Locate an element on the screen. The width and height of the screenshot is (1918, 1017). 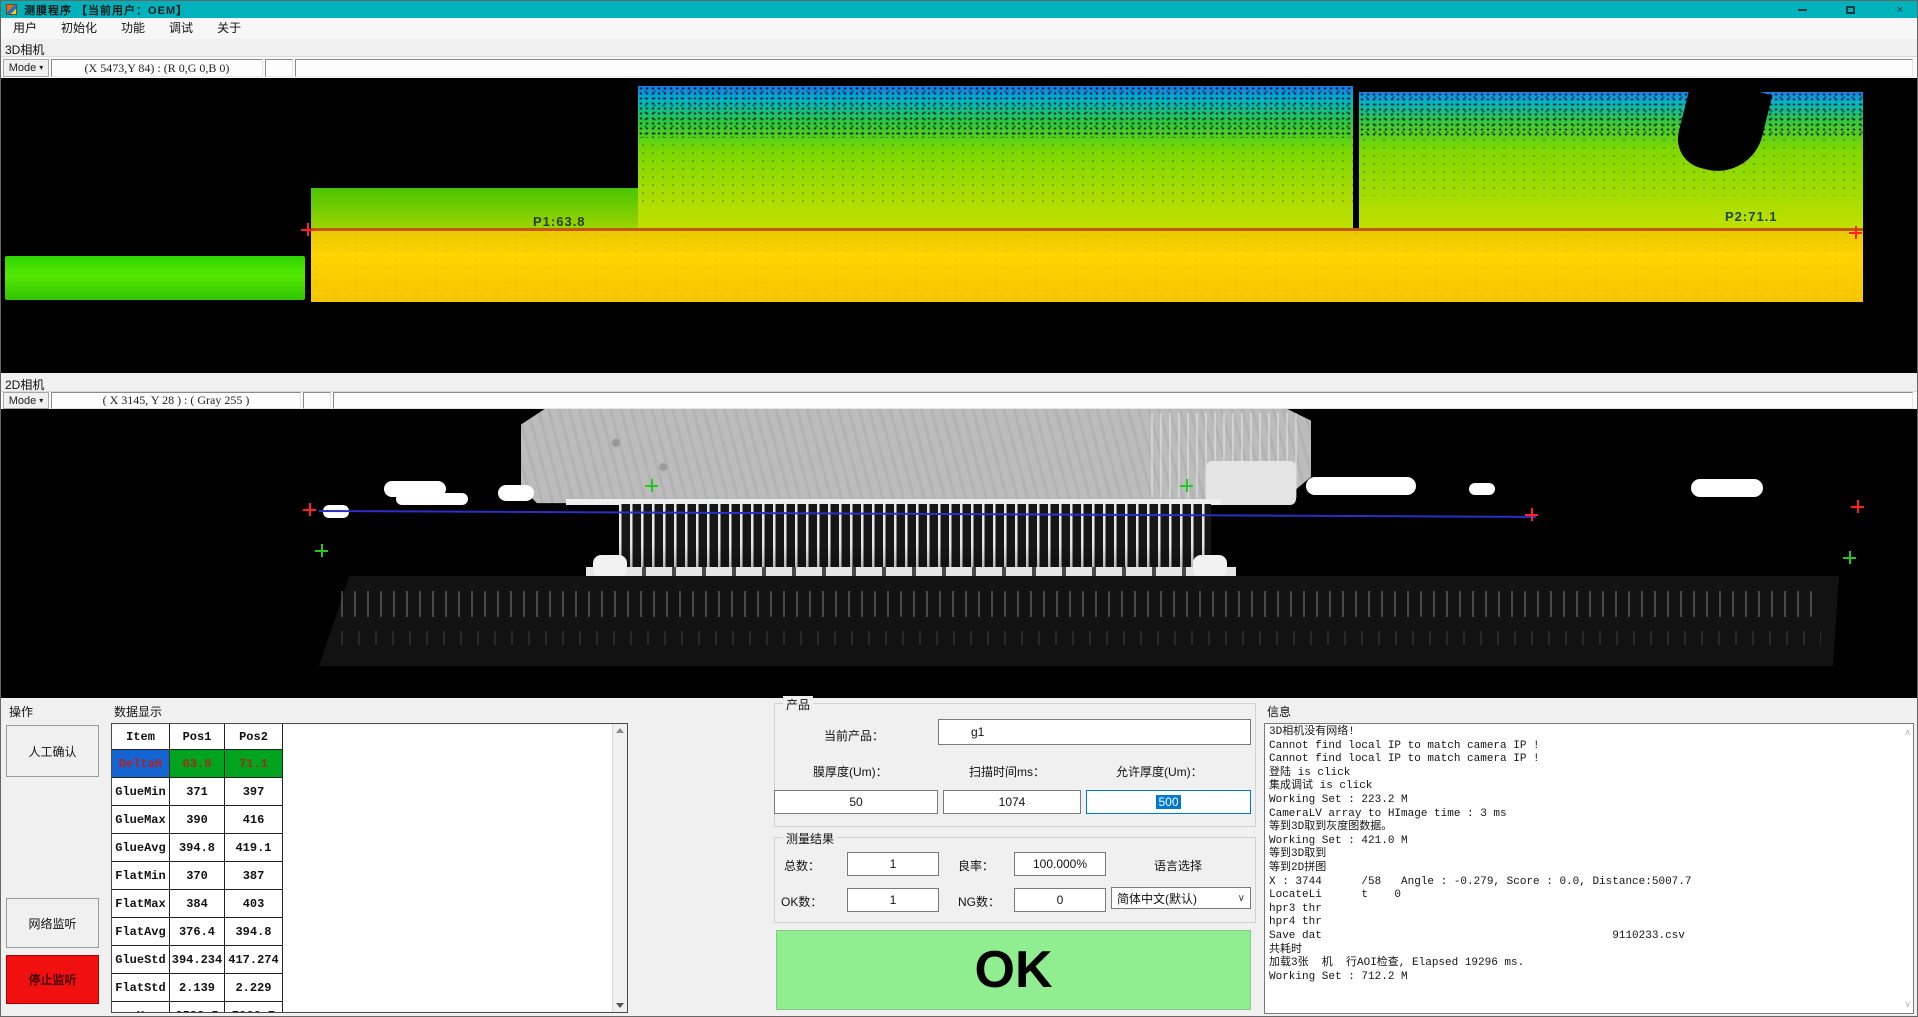
ng-count-label: NG数： is located at coordinates (979, 902).